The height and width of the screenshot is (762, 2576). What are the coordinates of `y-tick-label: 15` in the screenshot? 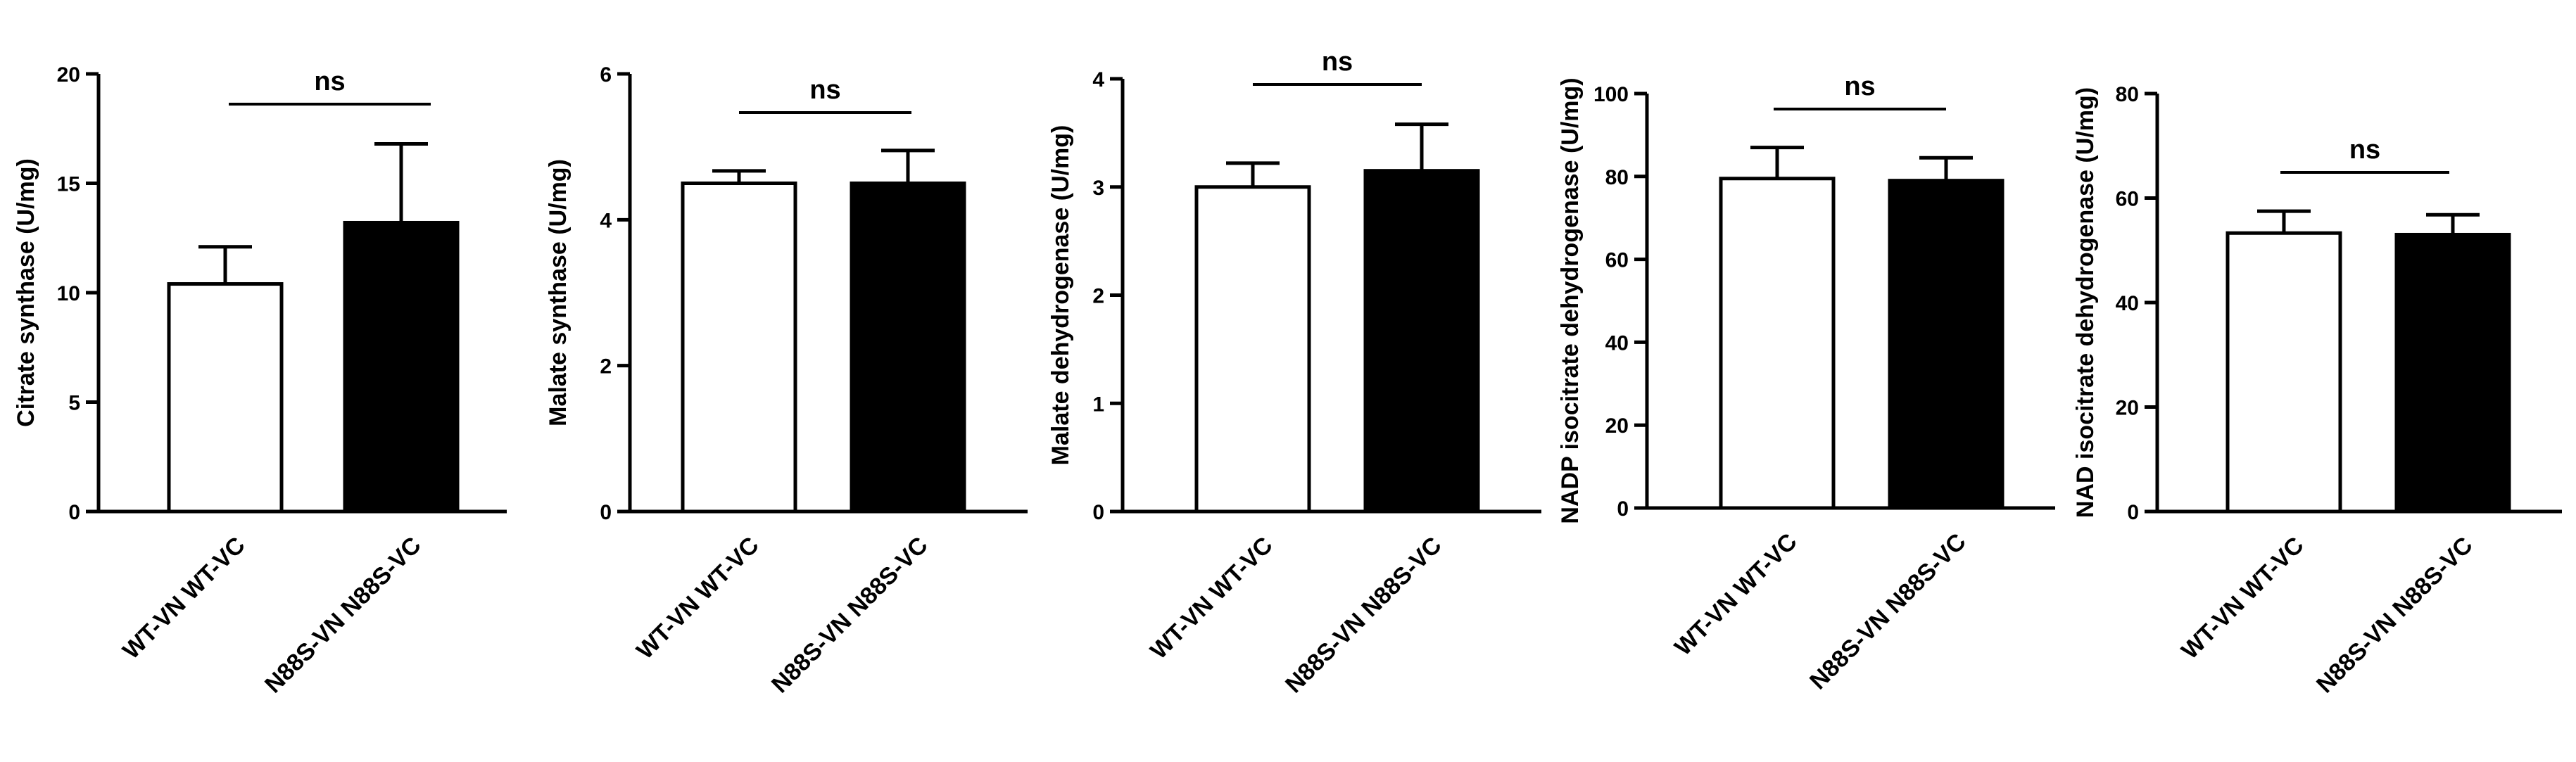 It's located at (68, 185).